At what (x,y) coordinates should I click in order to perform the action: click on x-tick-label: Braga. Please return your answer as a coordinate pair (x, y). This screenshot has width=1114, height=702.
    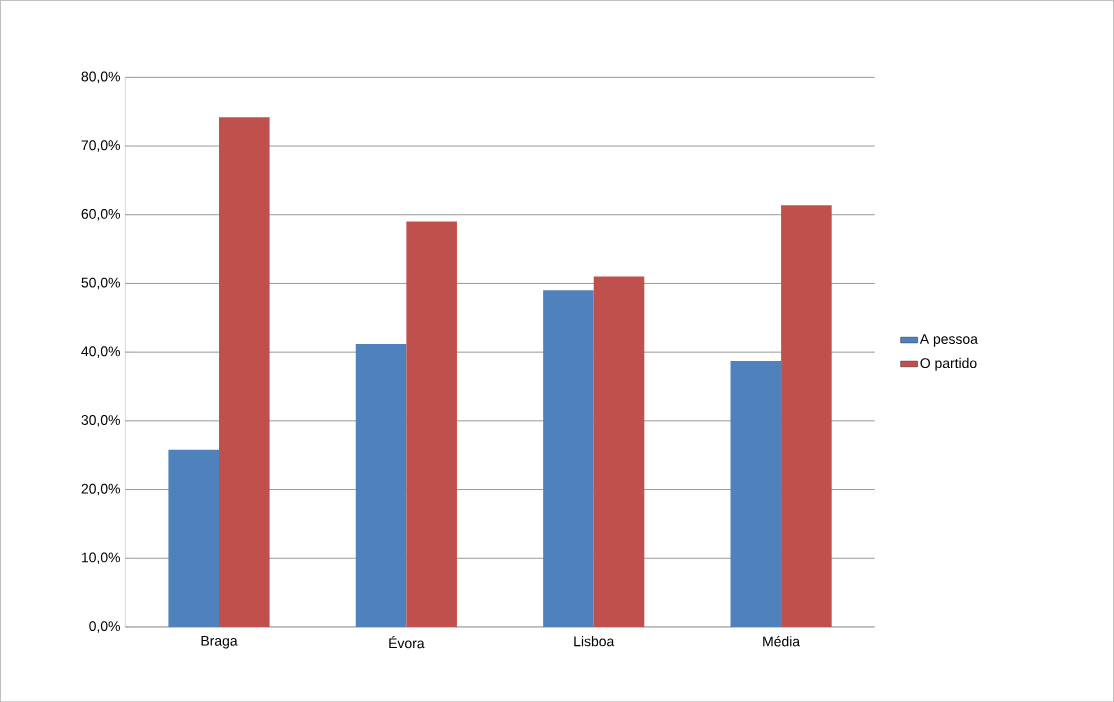
    Looking at the image, I should click on (219, 642).